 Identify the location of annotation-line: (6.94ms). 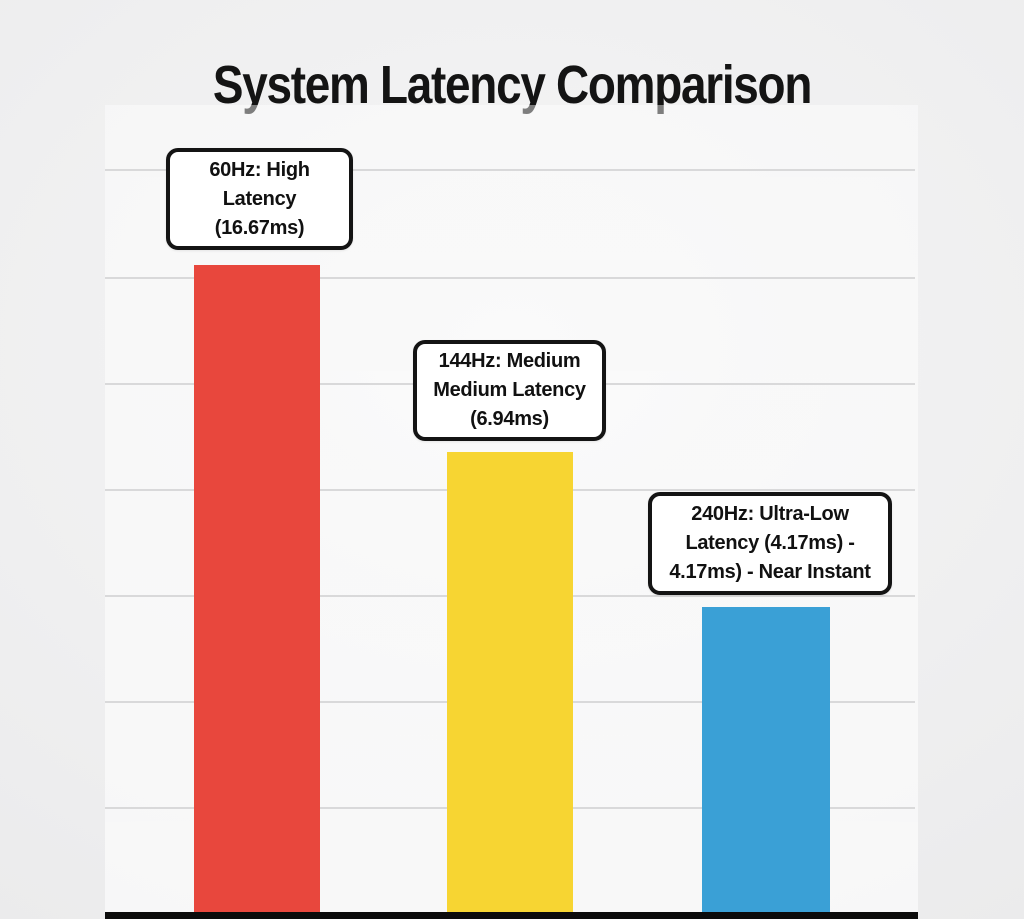
(509, 419).